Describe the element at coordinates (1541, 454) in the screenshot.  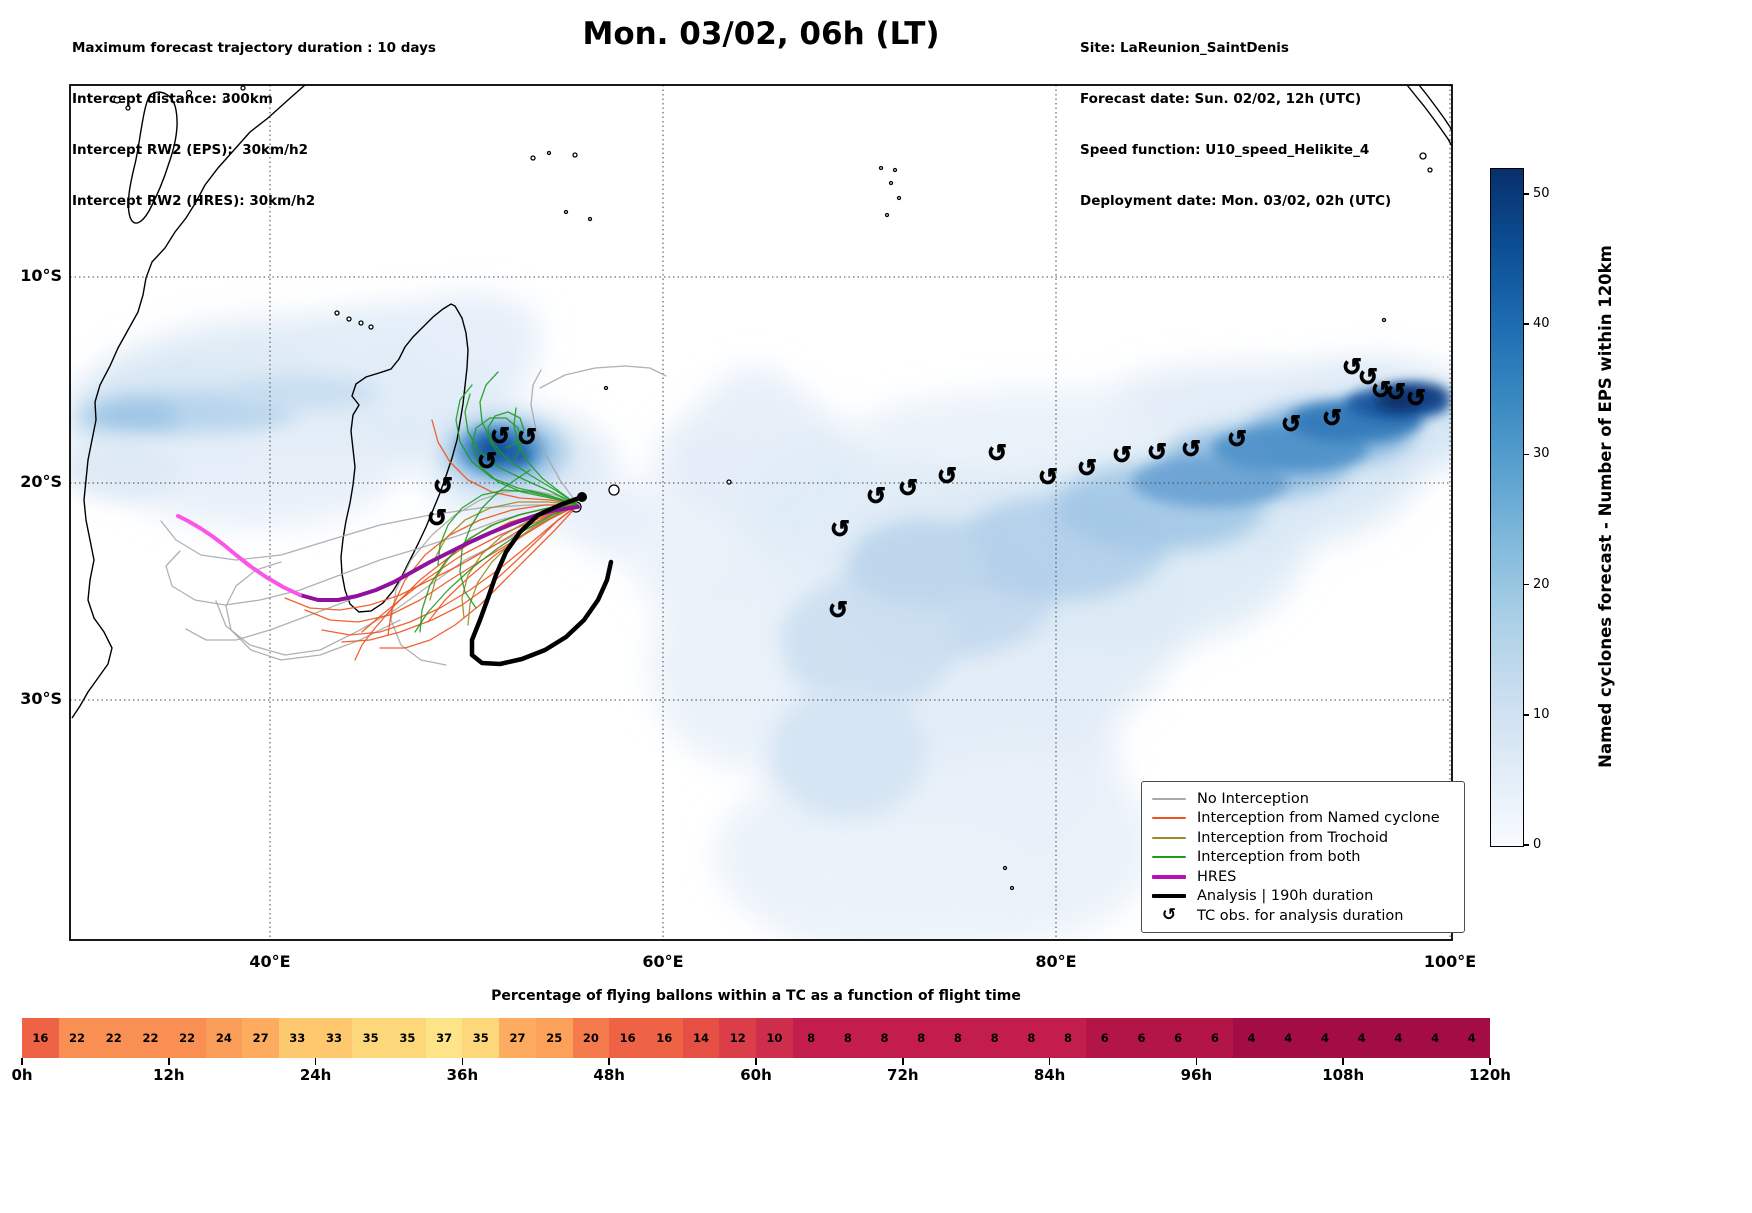
I see `colorbar-tick-label: 30` at that location.